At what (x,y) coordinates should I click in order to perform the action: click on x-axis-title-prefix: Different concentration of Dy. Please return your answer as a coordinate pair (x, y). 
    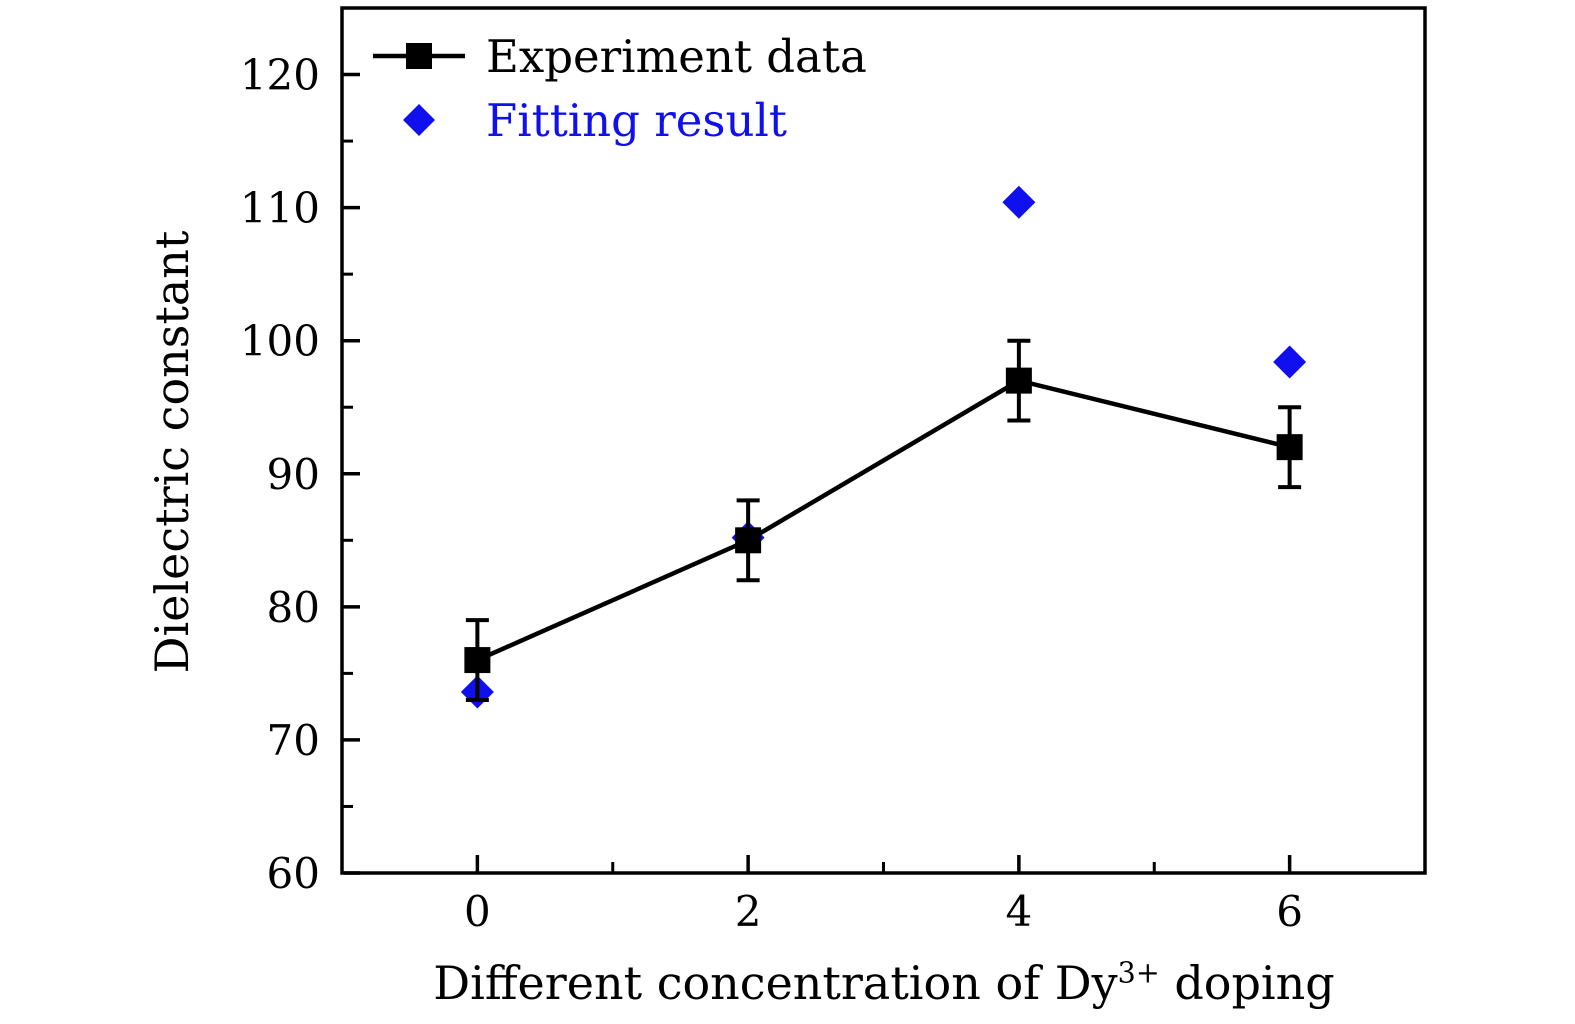
    Looking at the image, I should click on (775, 983).